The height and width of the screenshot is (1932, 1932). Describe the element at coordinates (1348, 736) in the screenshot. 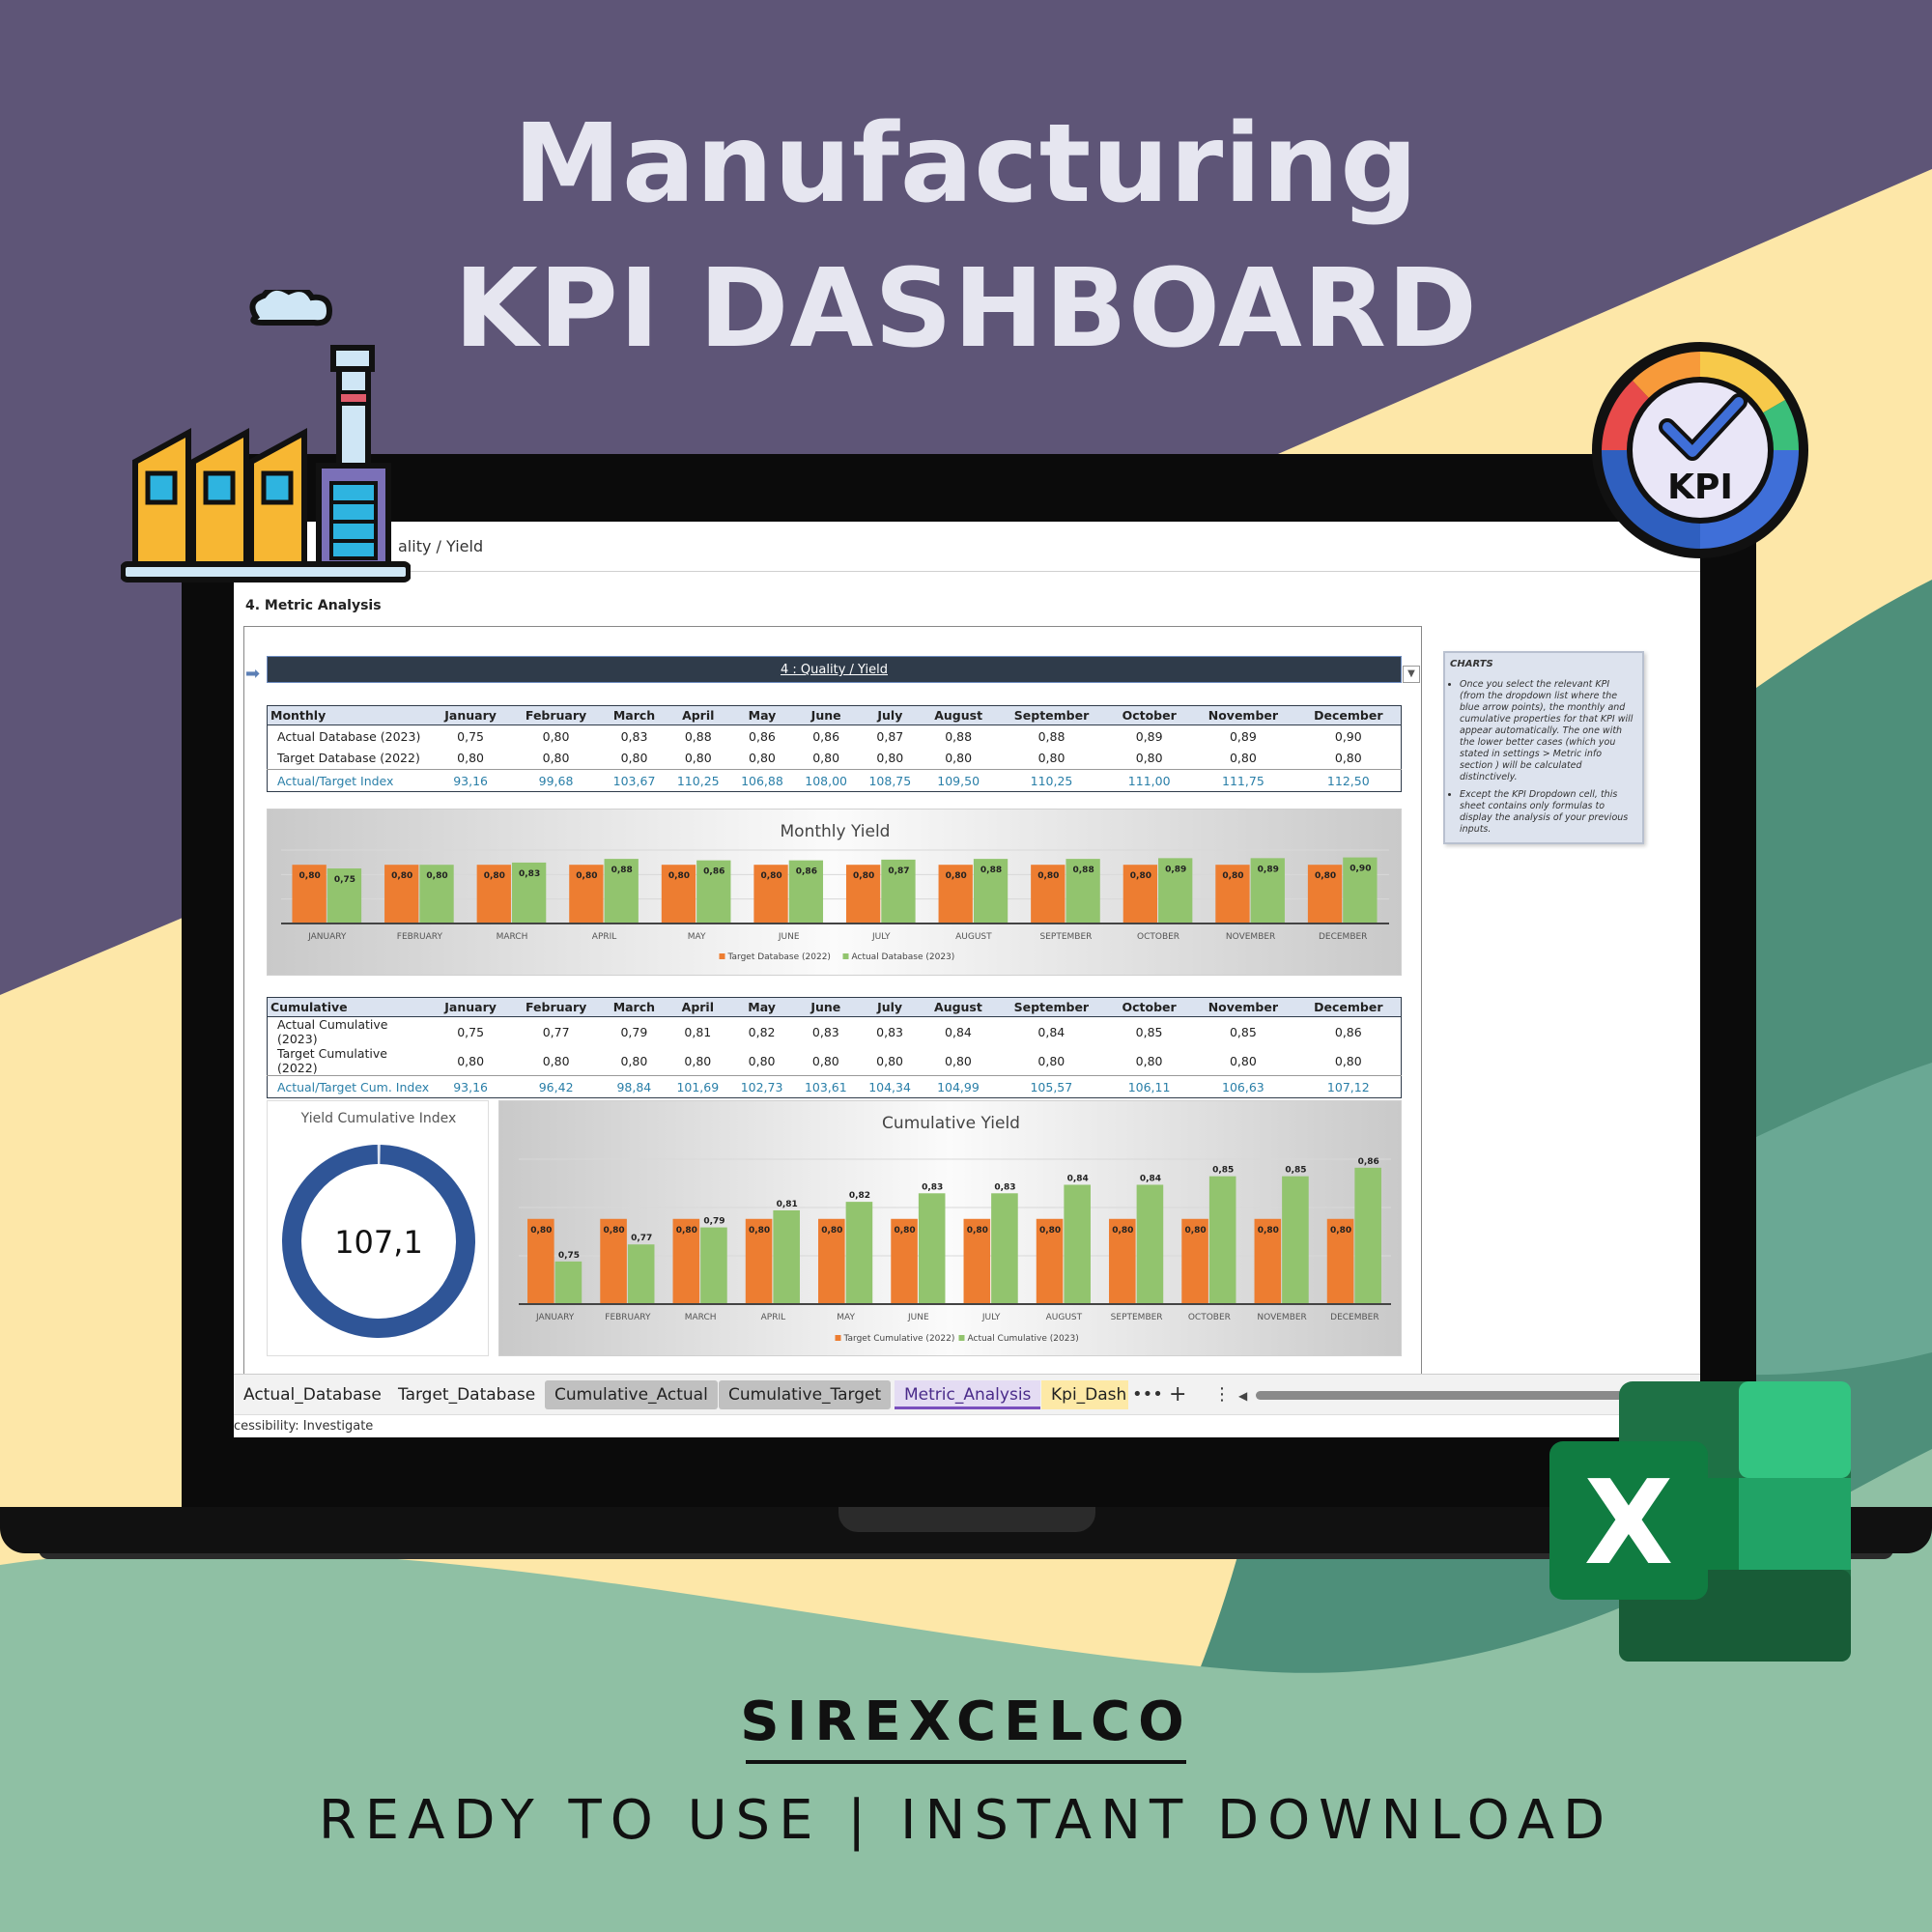

I see `table-cell: 0,90` at that location.